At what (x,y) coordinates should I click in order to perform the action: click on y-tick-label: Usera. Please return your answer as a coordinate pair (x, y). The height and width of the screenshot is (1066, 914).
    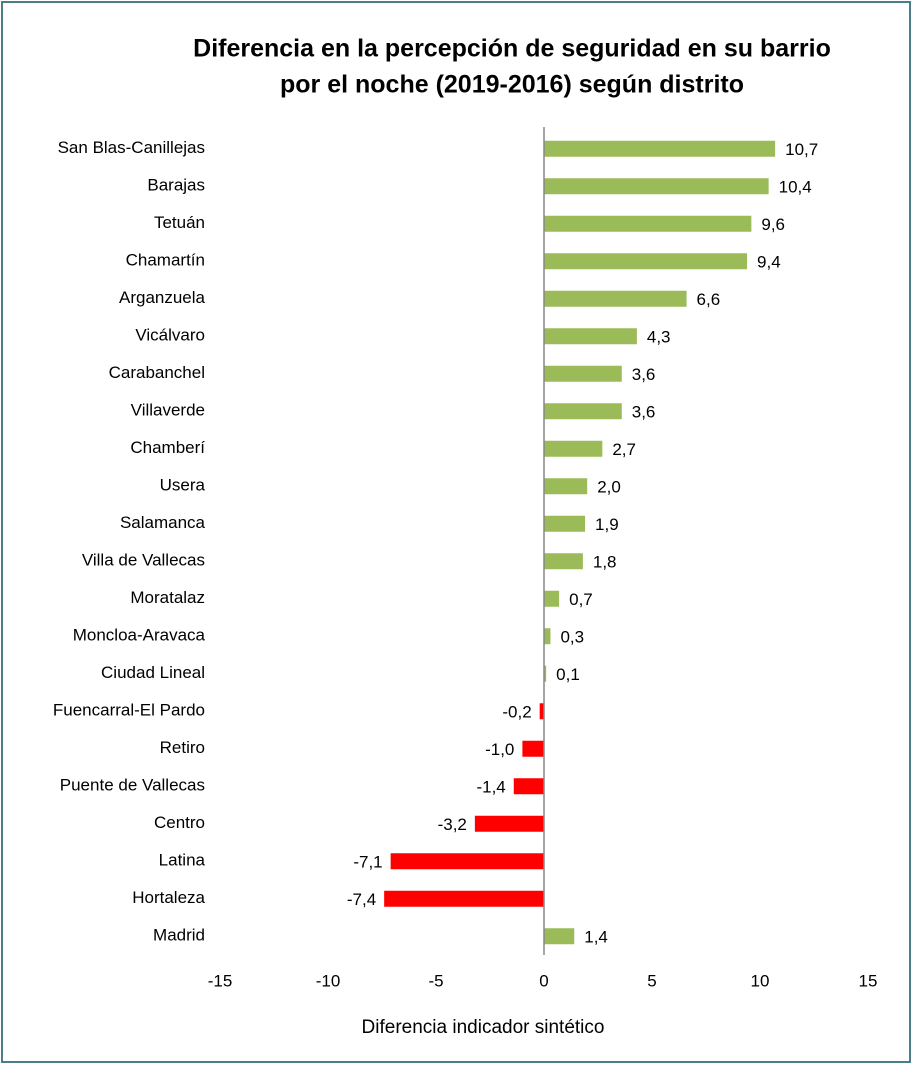
    Looking at the image, I should click on (183, 485).